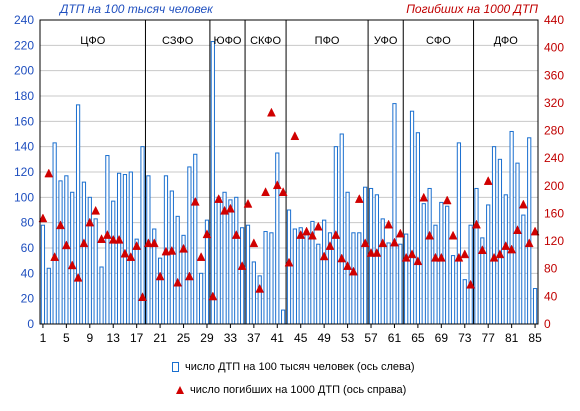 This screenshot has height=411, width=580. Describe the element at coordinates (547, 324) in the screenshot. I see `y-right-tick-label: 0` at that location.